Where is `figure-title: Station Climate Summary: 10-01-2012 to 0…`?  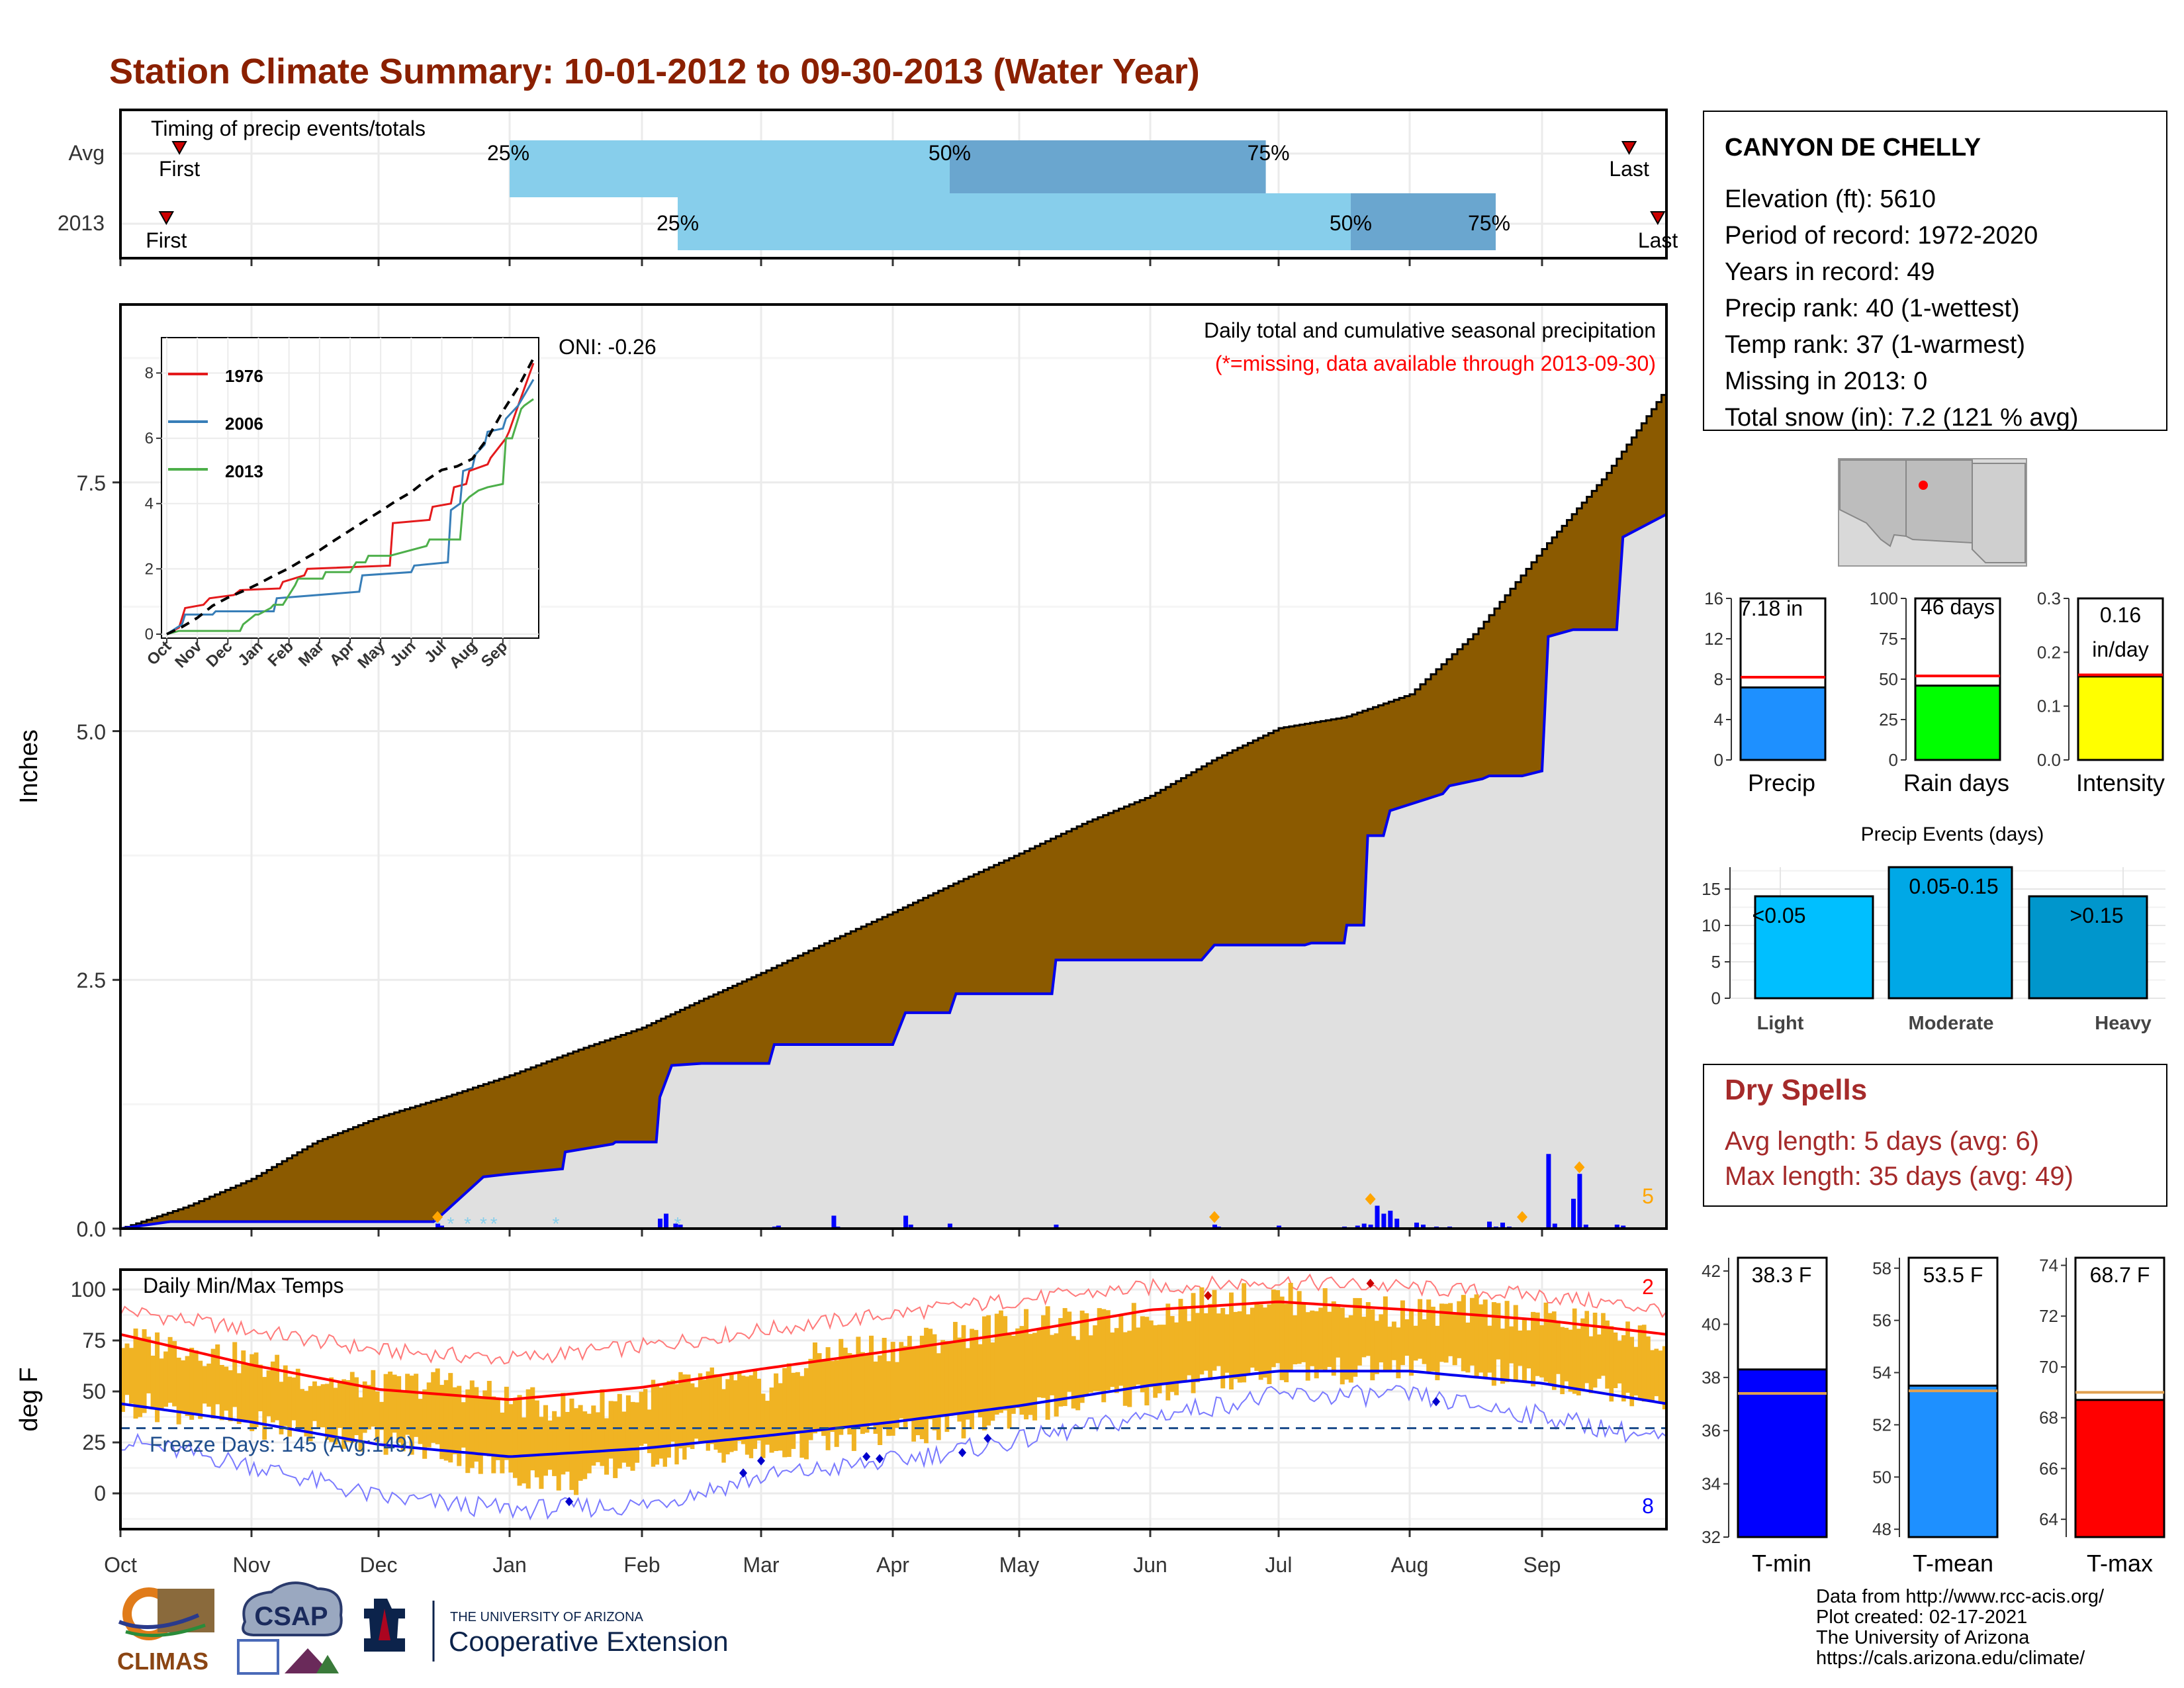 figure-title: Station Climate Summary: 10-01-2012 to 0… is located at coordinates (654, 71).